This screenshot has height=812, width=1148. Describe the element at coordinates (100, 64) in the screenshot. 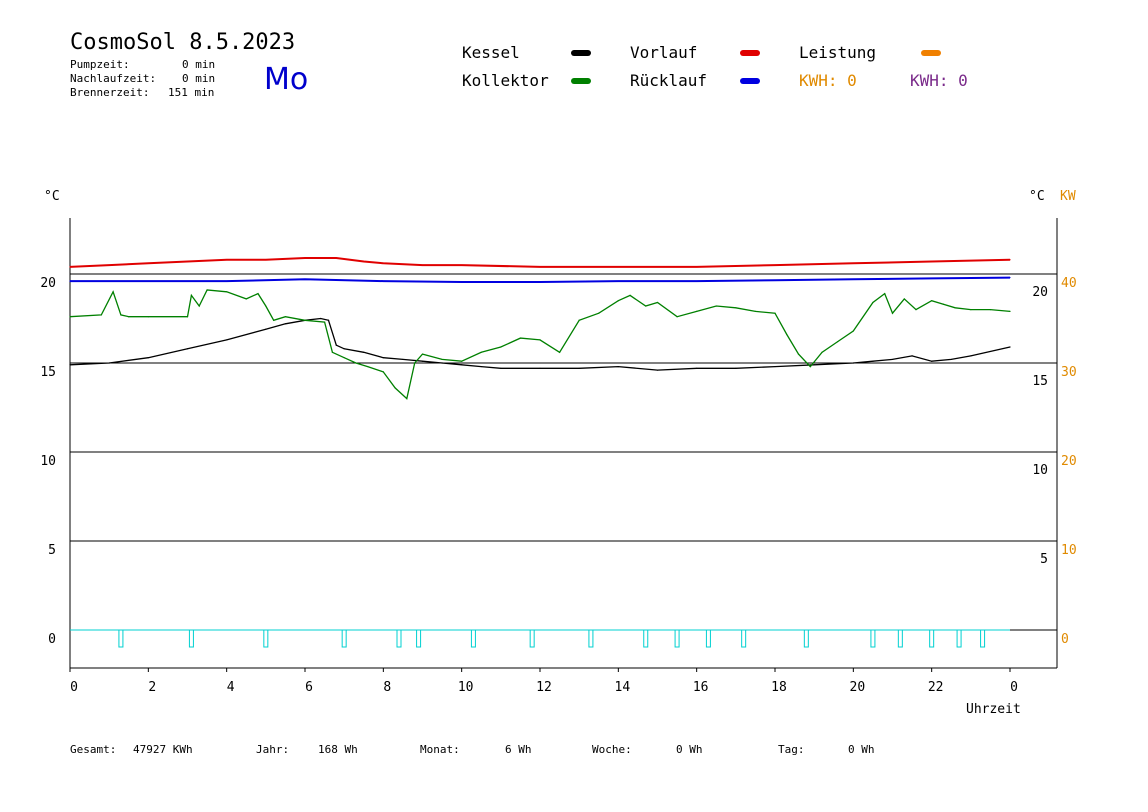

I see `pump-time-label: Pumpzeit:` at that location.